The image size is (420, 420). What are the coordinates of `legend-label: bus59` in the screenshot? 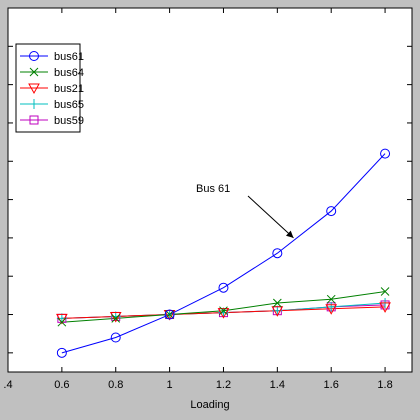 It's located at (69, 121).